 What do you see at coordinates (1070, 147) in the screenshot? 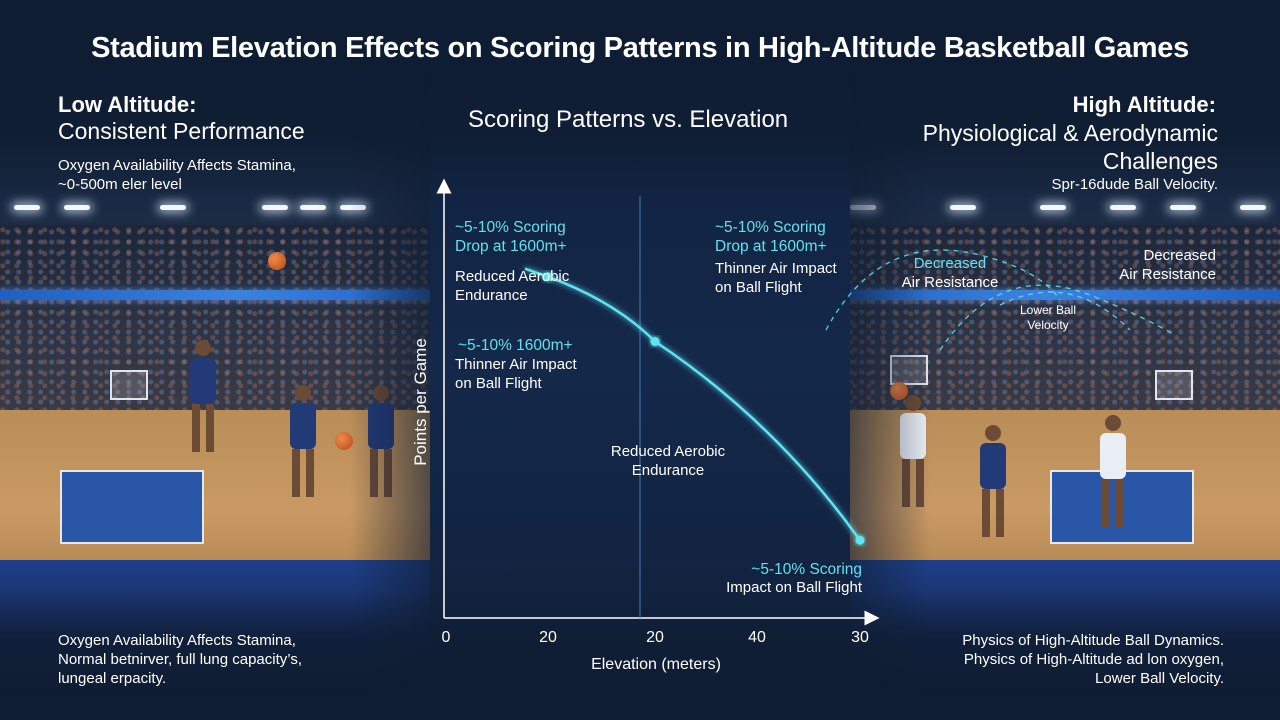
I see `right-heading-subtitle: Physiological & Aerodynamic Challenges` at bounding box center [1070, 147].